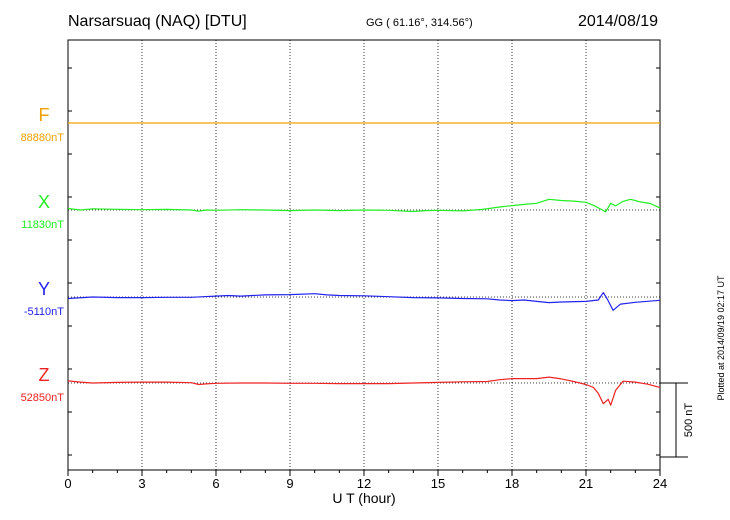 Image resolution: width=730 pixels, height=520 pixels. I want to click on baseline-value-y: -5110nT, so click(44, 312).